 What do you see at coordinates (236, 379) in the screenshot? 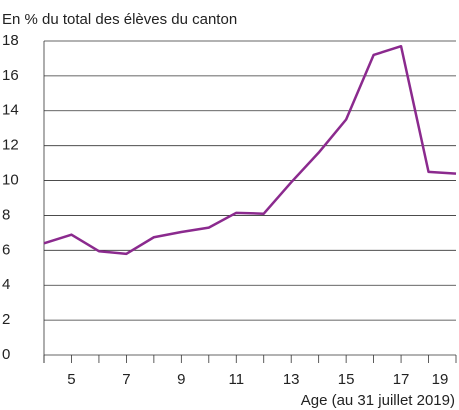
I see `x-tick-label: 11` at bounding box center [236, 379].